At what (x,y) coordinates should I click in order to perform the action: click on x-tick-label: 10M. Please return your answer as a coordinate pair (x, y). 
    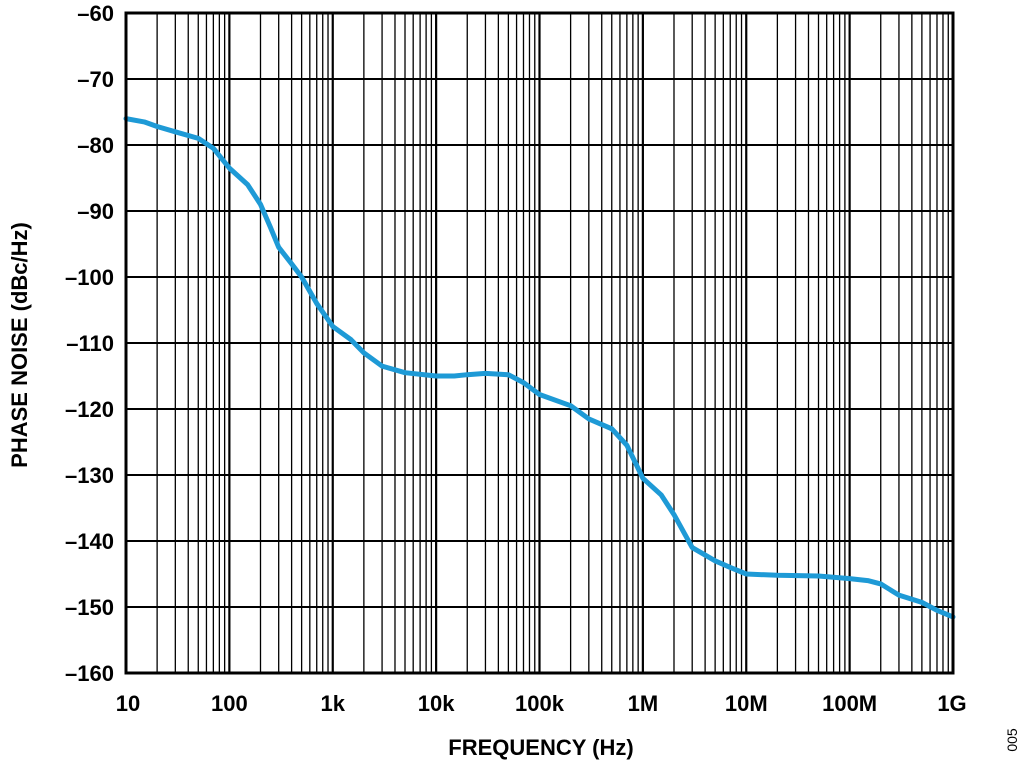
    Looking at the image, I should click on (746, 703).